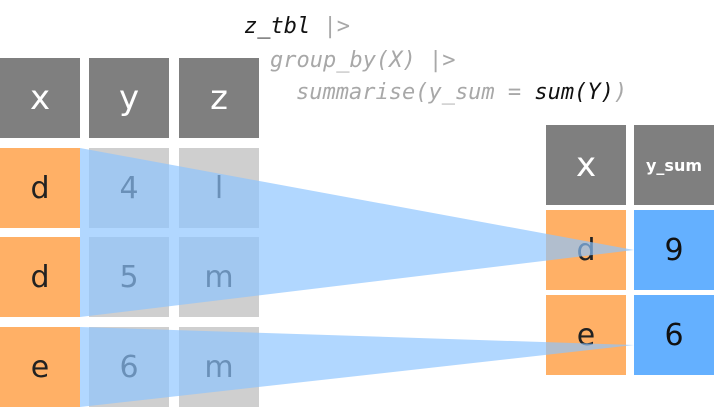 The width and height of the screenshot is (714, 408). Describe the element at coordinates (674, 335) in the screenshot. I see `output-row2-y-sum: 6` at that location.